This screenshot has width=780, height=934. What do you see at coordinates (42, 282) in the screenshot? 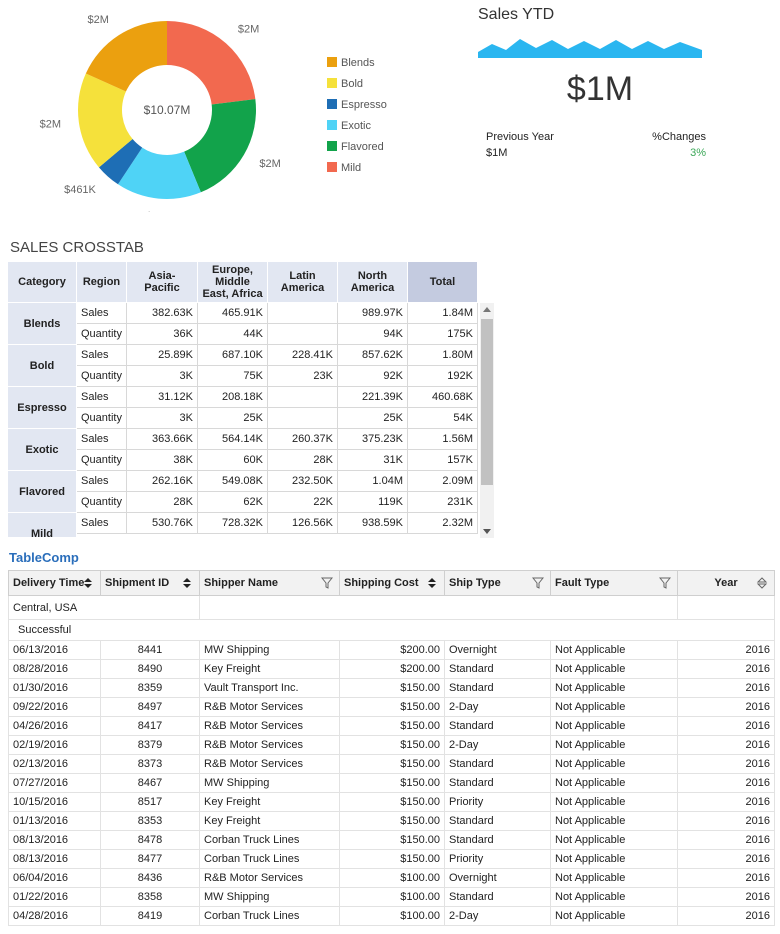
I see `column-header: Category` at bounding box center [42, 282].